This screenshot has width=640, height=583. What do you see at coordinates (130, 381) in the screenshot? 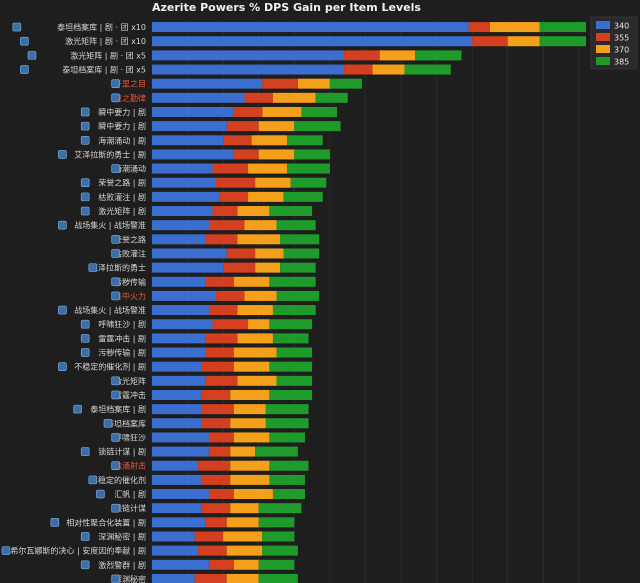
I see `row-label: 激光矩阵` at bounding box center [130, 381].